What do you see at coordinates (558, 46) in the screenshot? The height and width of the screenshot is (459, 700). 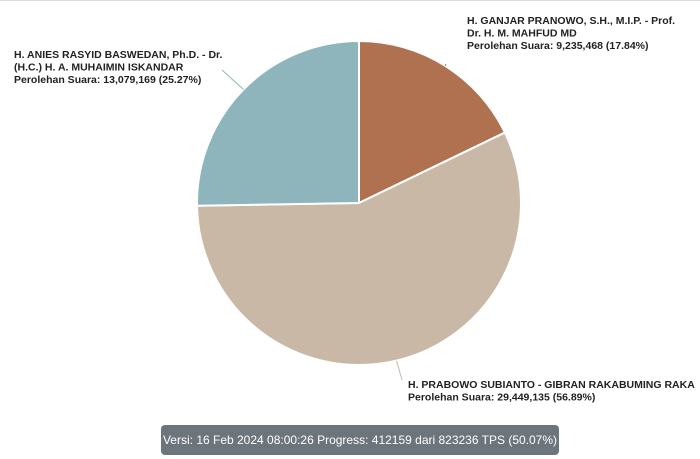 I see `slice-1-votes: Perolehan Suara: 9,235,468 (17.84%)` at bounding box center [558, 46].